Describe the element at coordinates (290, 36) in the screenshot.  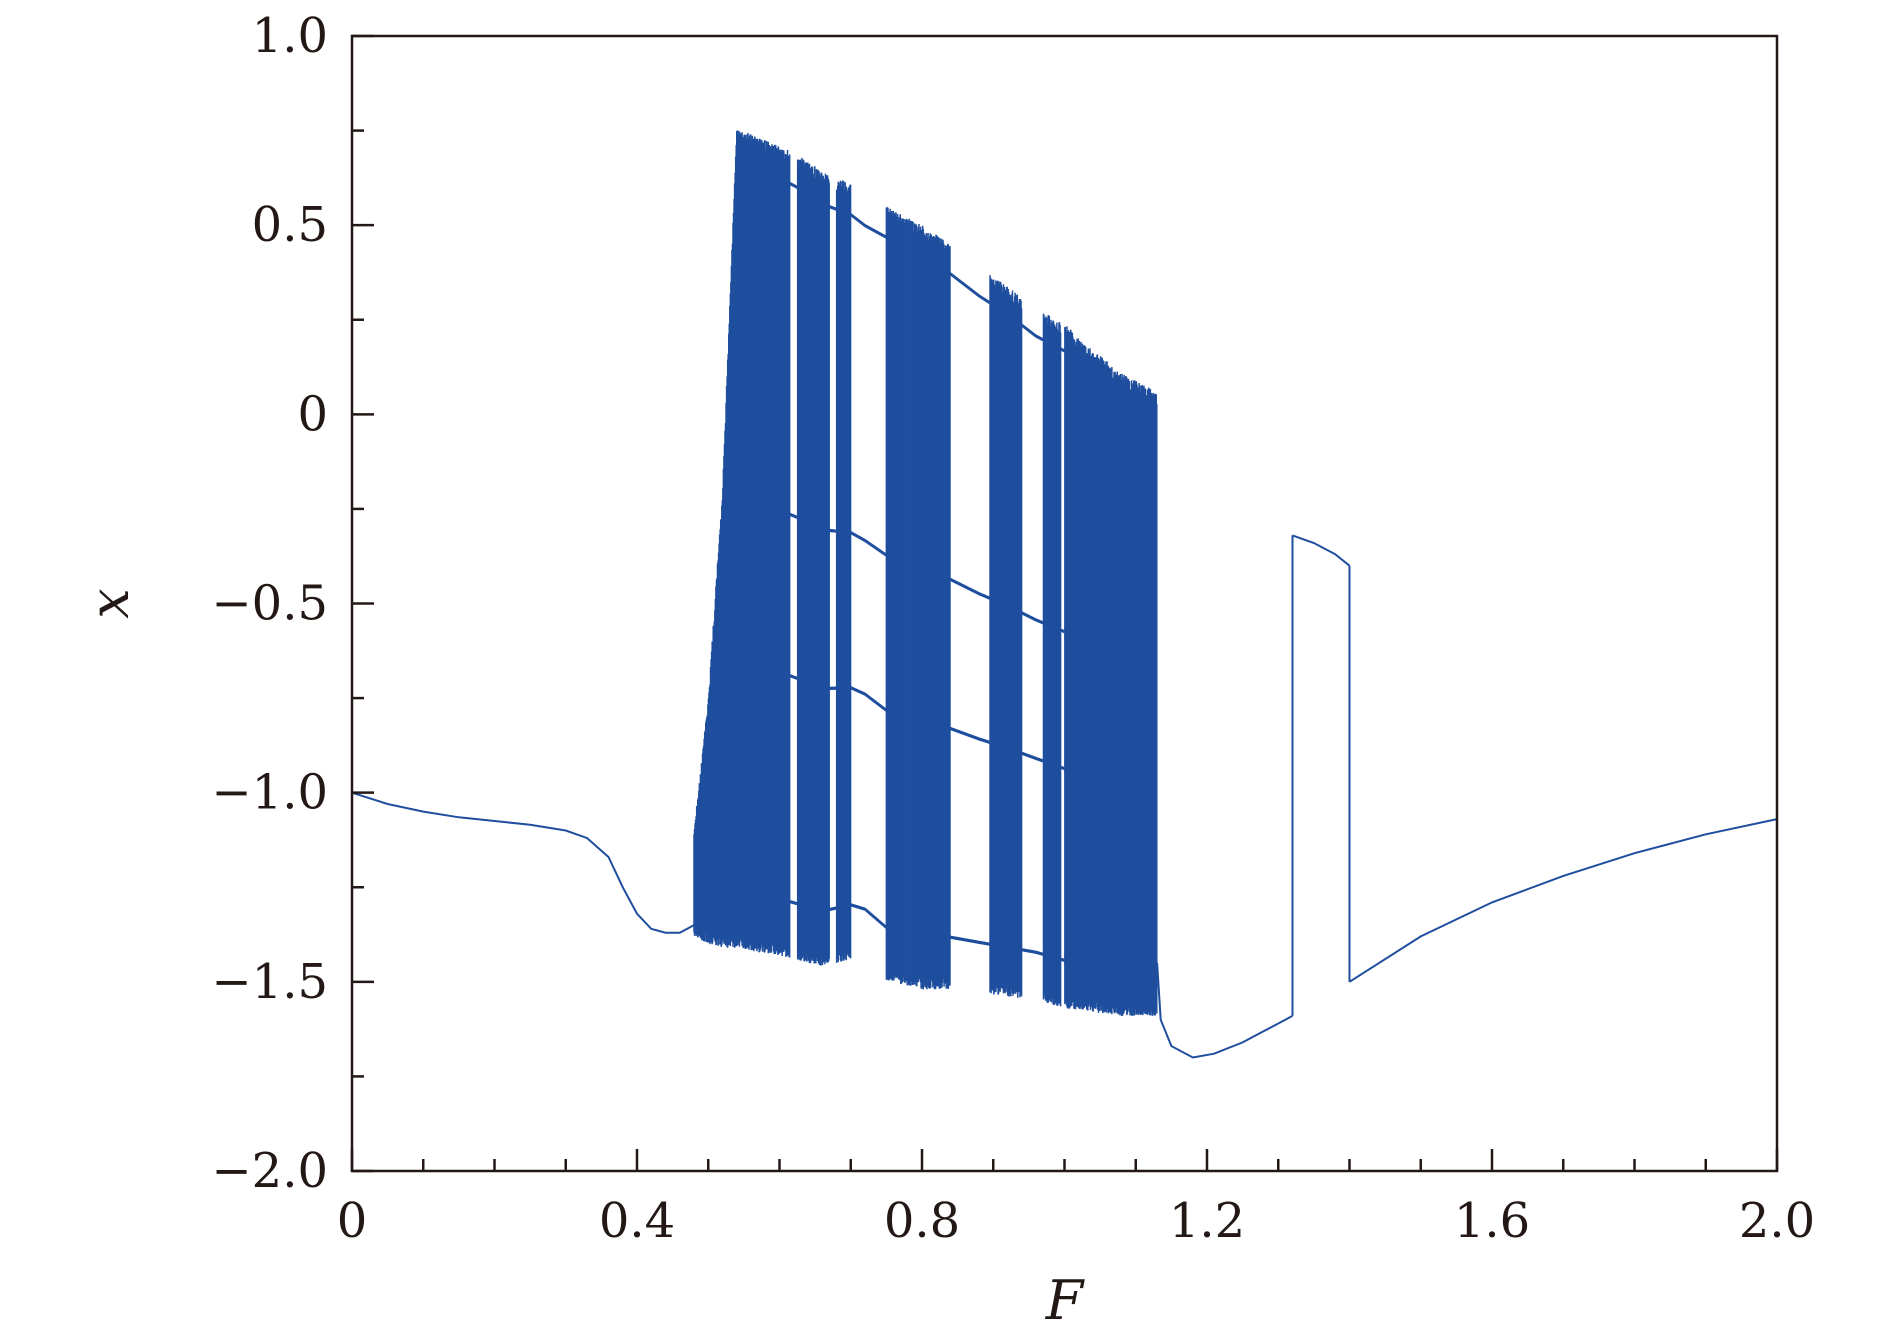
I see `y-tick-label: 1.0` at that location.